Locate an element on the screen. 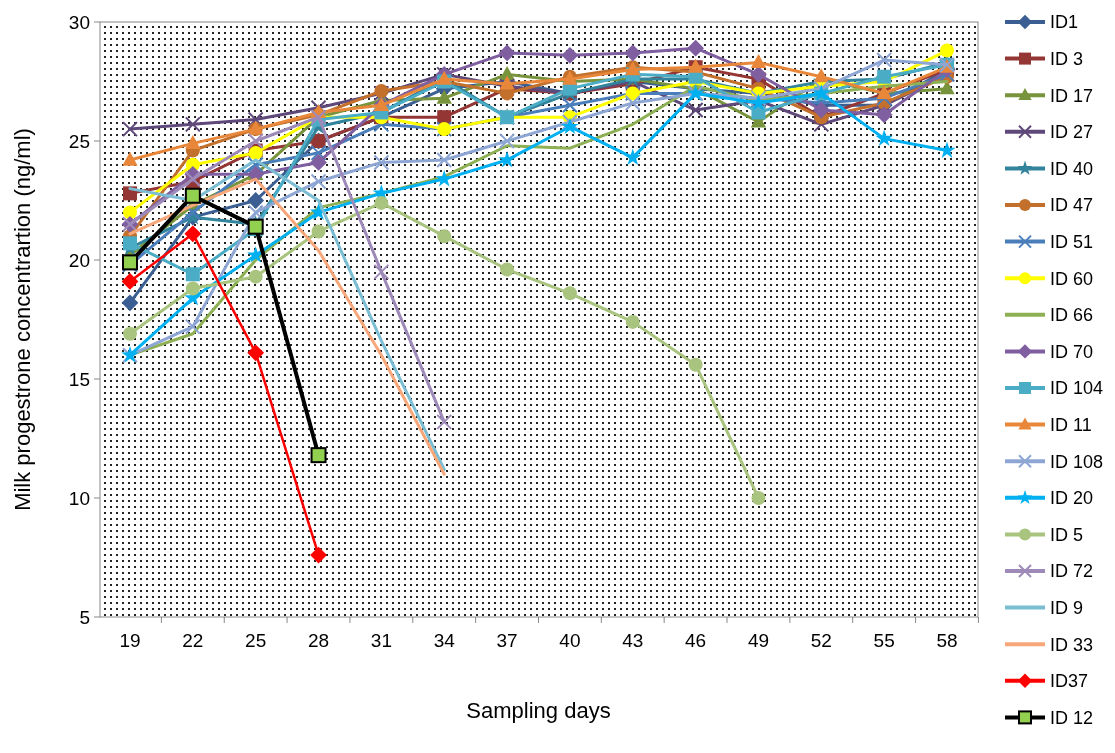 This screenshot has width=1115, height=753. legend-label: ID 12 is located at coordinates (1072, 717).